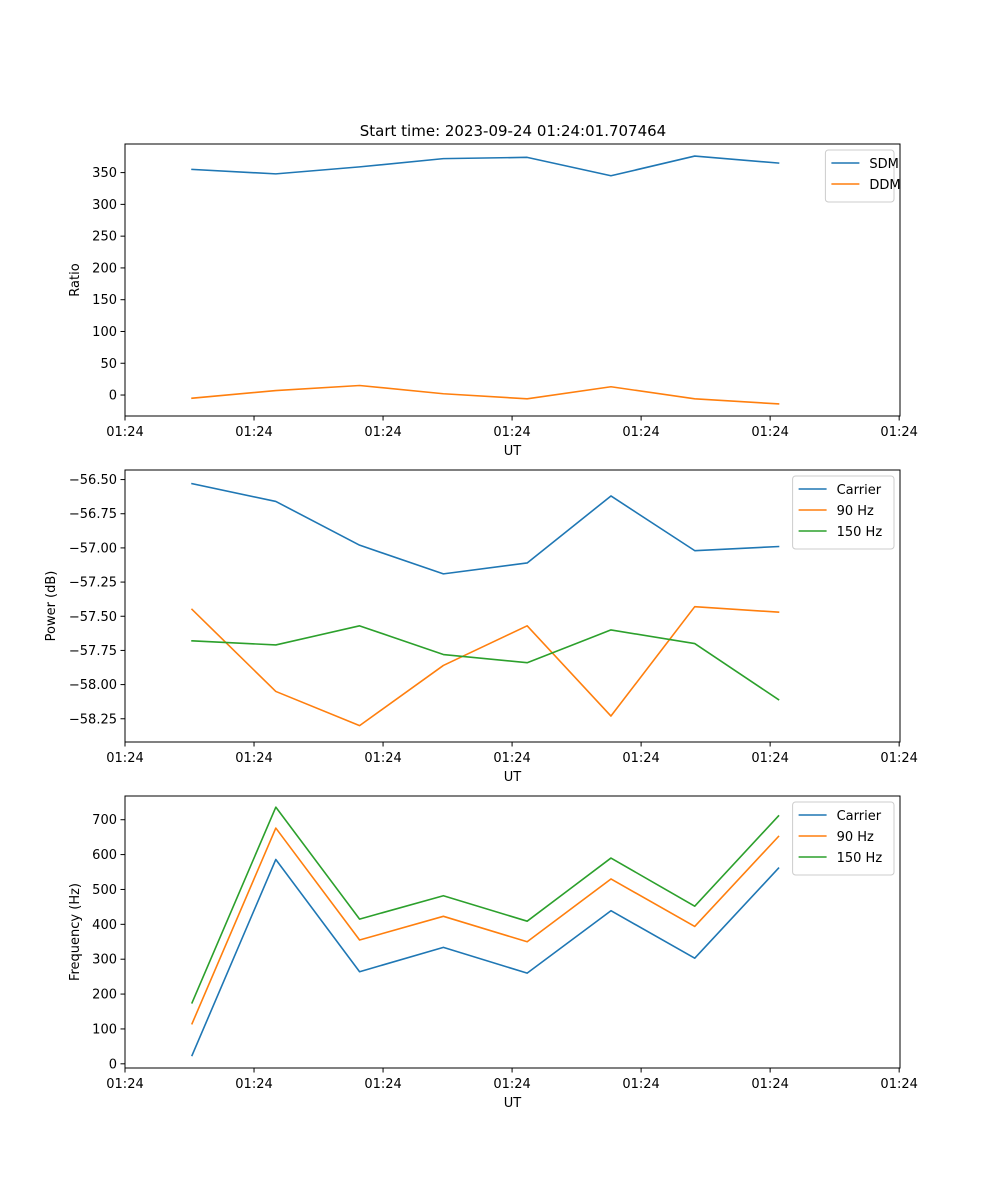 Image resolution: width=1000 pixels, height=1200 pixels. What do you see at coordinates (104, 173) in the screenshot?
I see `y-tick-label: 350` at bounding box center [104, 173].